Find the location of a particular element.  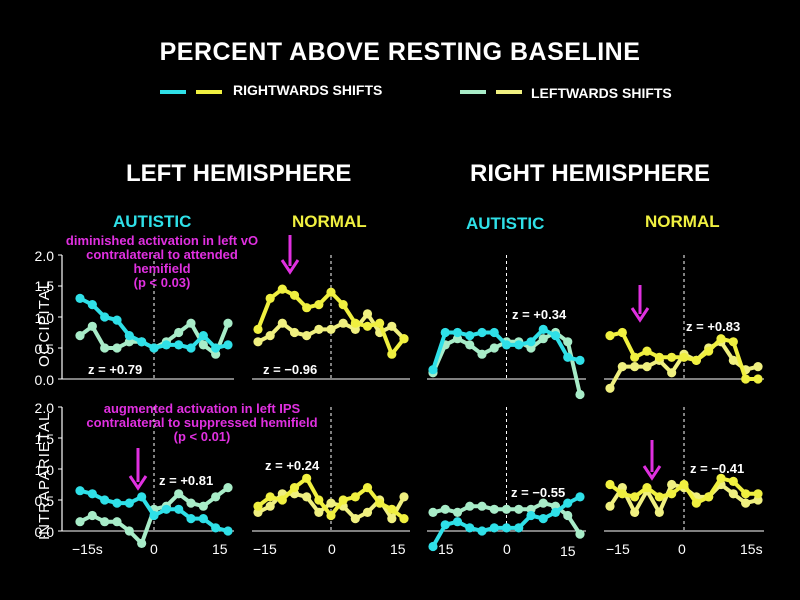

xtick-label: −15s is located at coordinates (87, 549).